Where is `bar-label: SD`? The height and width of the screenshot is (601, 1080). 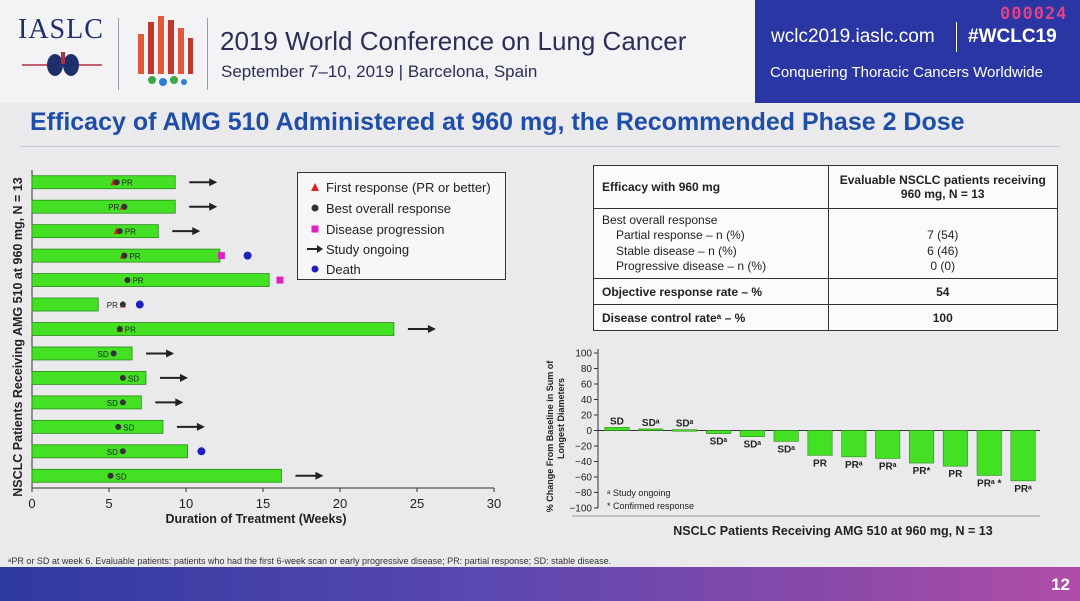 bar-label: SD is located at coordinates (617, 421).